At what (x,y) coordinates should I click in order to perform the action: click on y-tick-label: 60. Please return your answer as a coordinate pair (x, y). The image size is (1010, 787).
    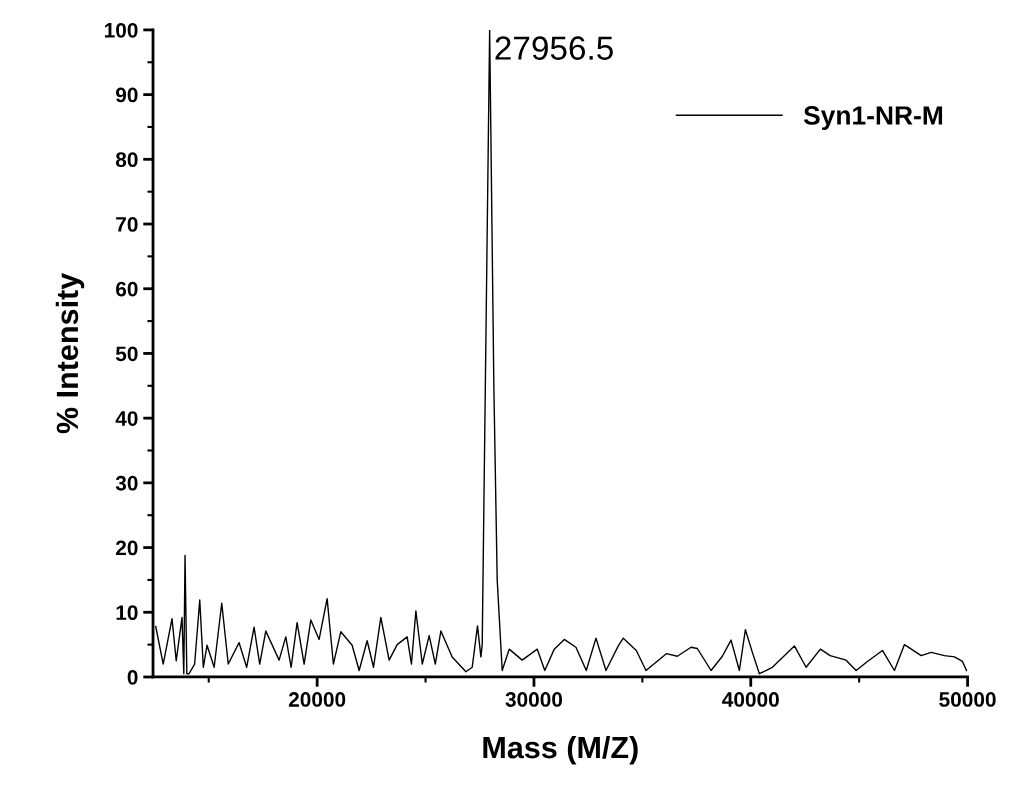
    Looking at the image, I should click on (127, 289).